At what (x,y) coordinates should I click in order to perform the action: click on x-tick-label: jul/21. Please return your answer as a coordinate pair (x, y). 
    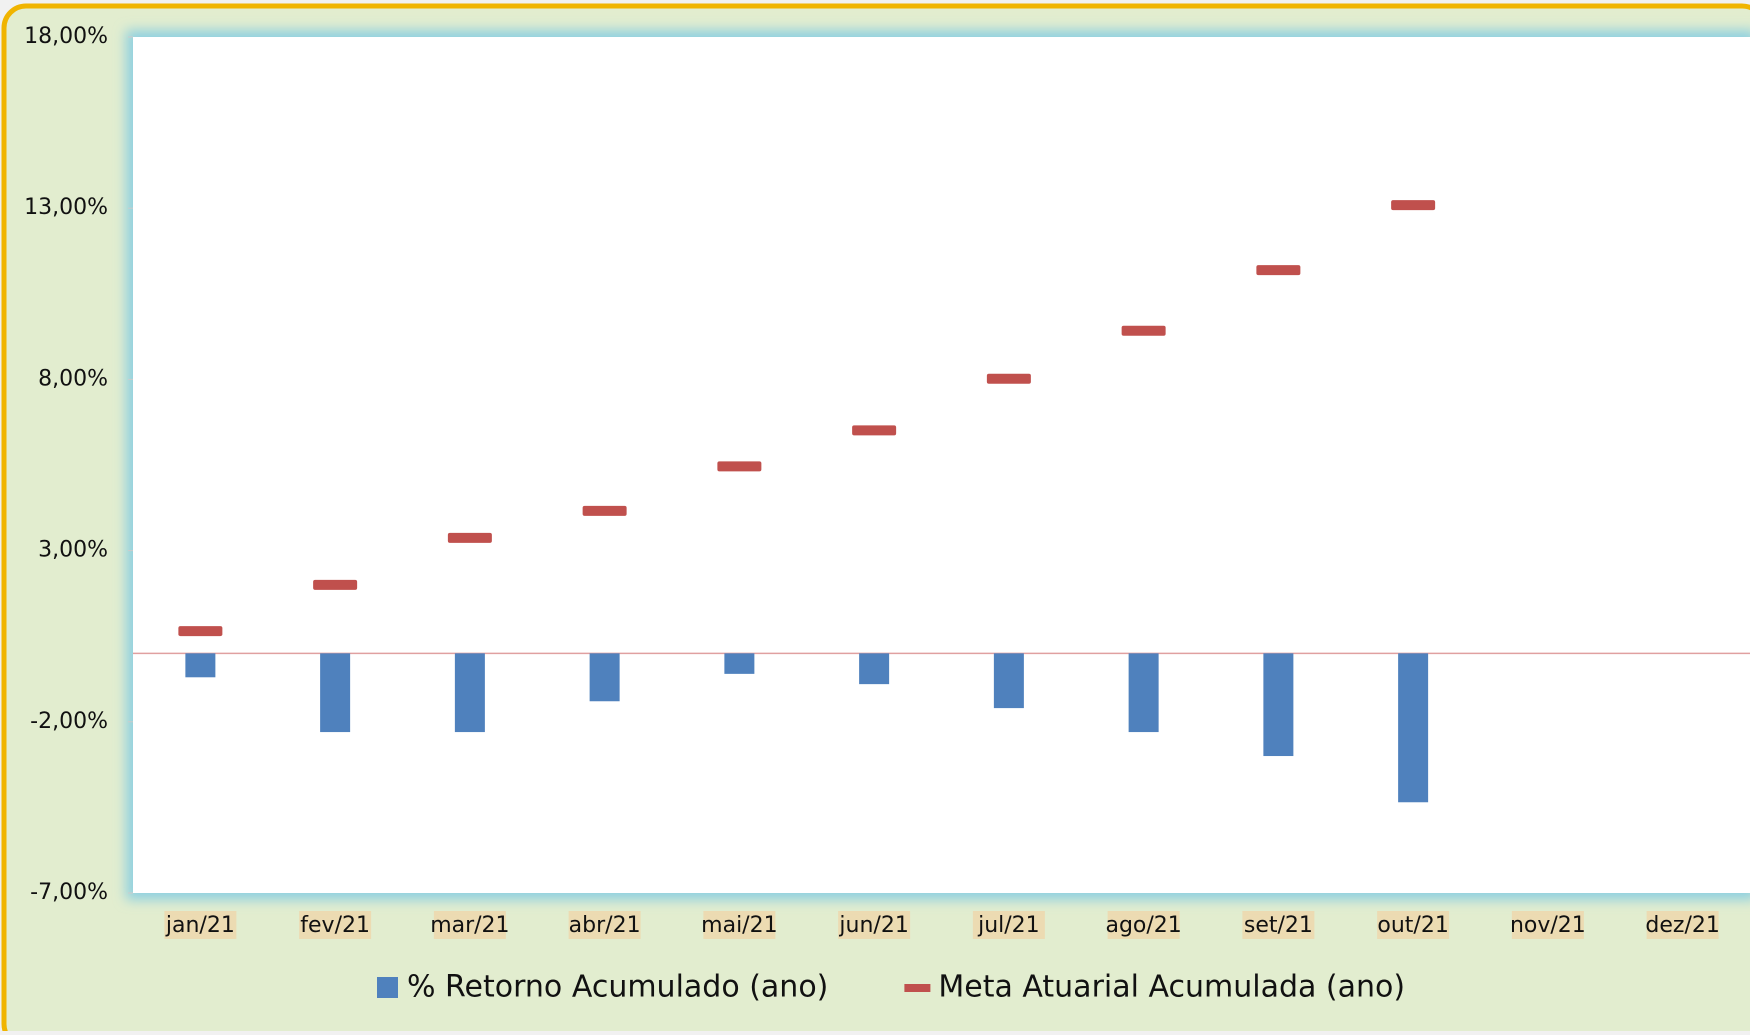
    Looking at the image, I should click on (1008, 925).